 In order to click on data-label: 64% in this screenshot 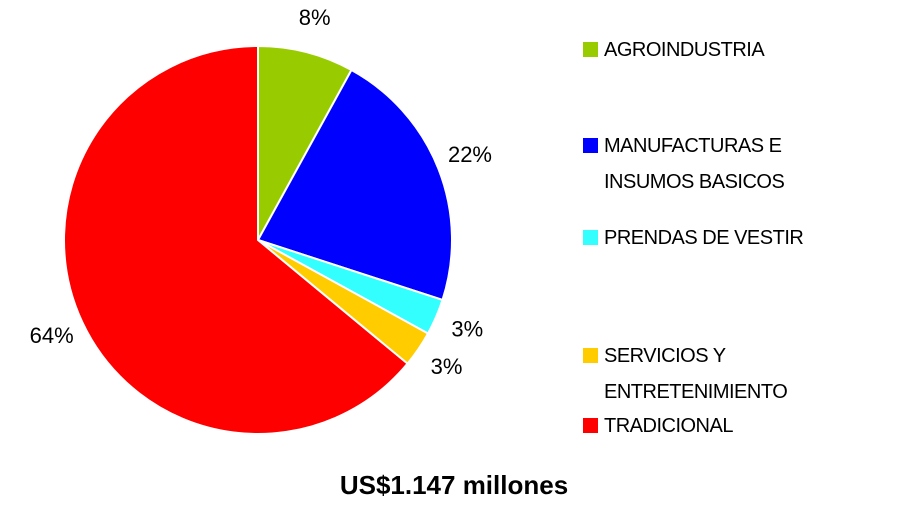, I will do `click(52, 335)`.